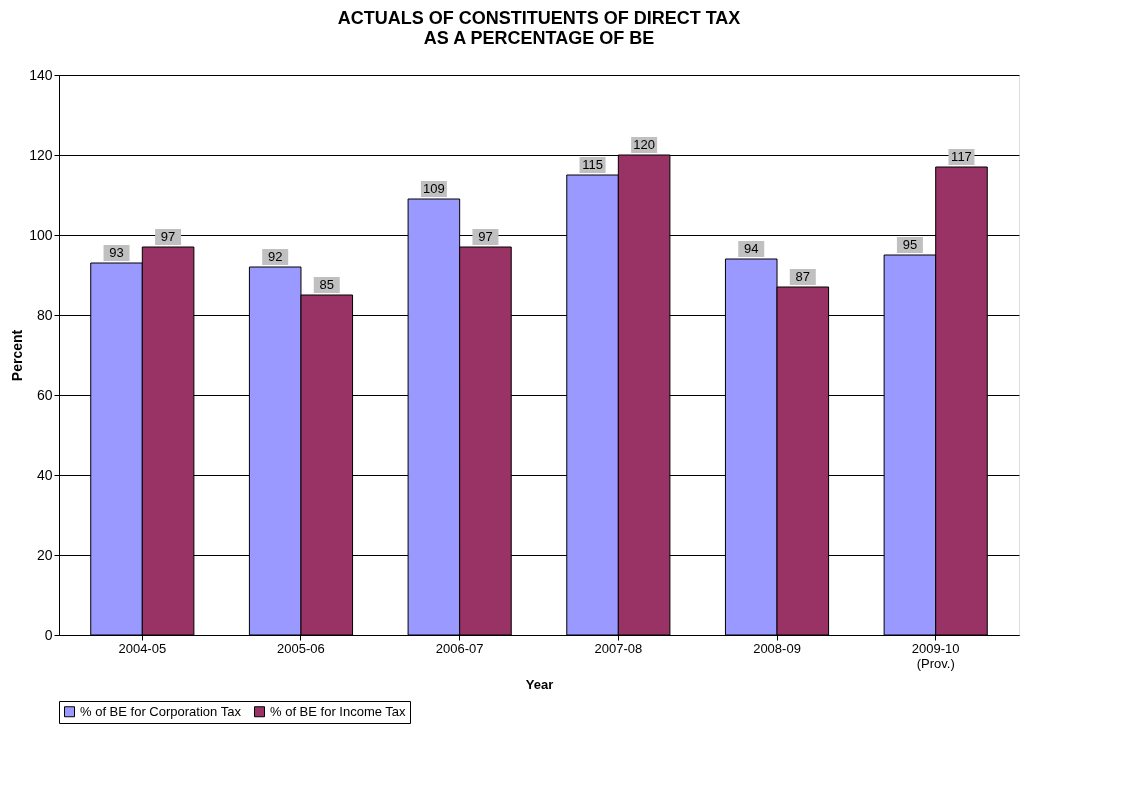 Image resolution: width=1134 pixels, height=790 pixels. What do you see at coordinates (161, 711) in the screenshot?
I see `legend-label: % of BE for Corporation Tax` at bounding box center [161, 711].